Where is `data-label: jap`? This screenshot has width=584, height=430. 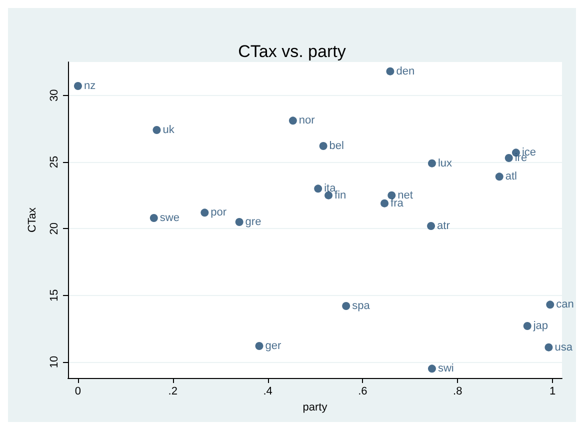
data-label: jap is located at coordinates (540, 326).